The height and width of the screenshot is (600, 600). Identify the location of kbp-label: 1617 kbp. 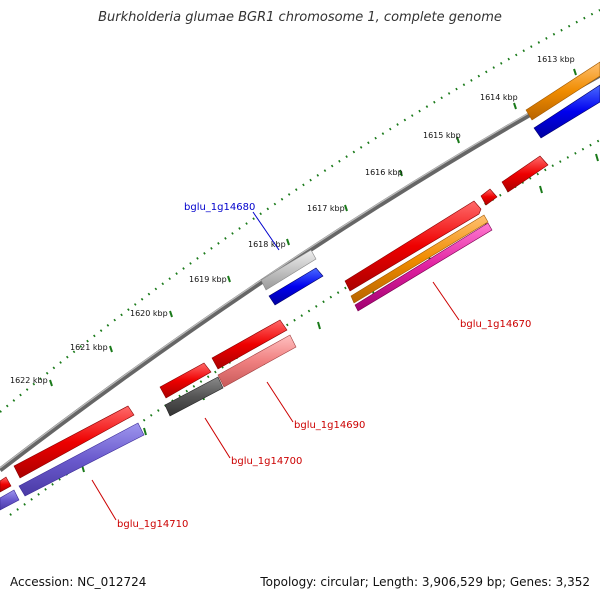
(326, 208).